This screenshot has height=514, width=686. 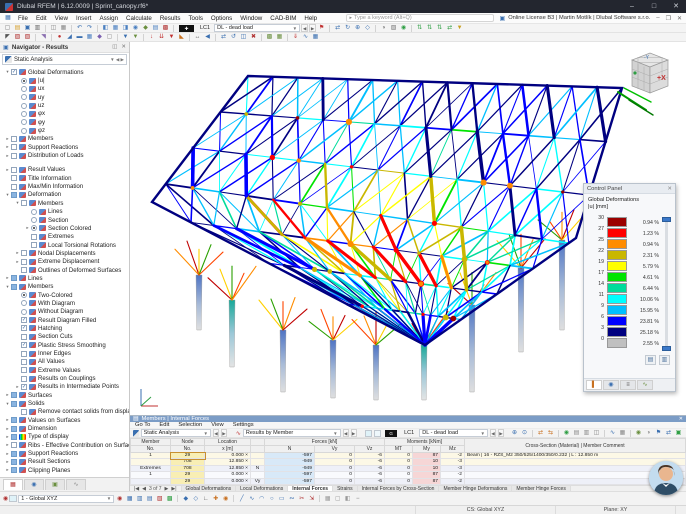 What do you see at coordinates (65, 287) in the screenshot?
I see `tree-item-members: ▾ Members` at bounding box center [65, 287].